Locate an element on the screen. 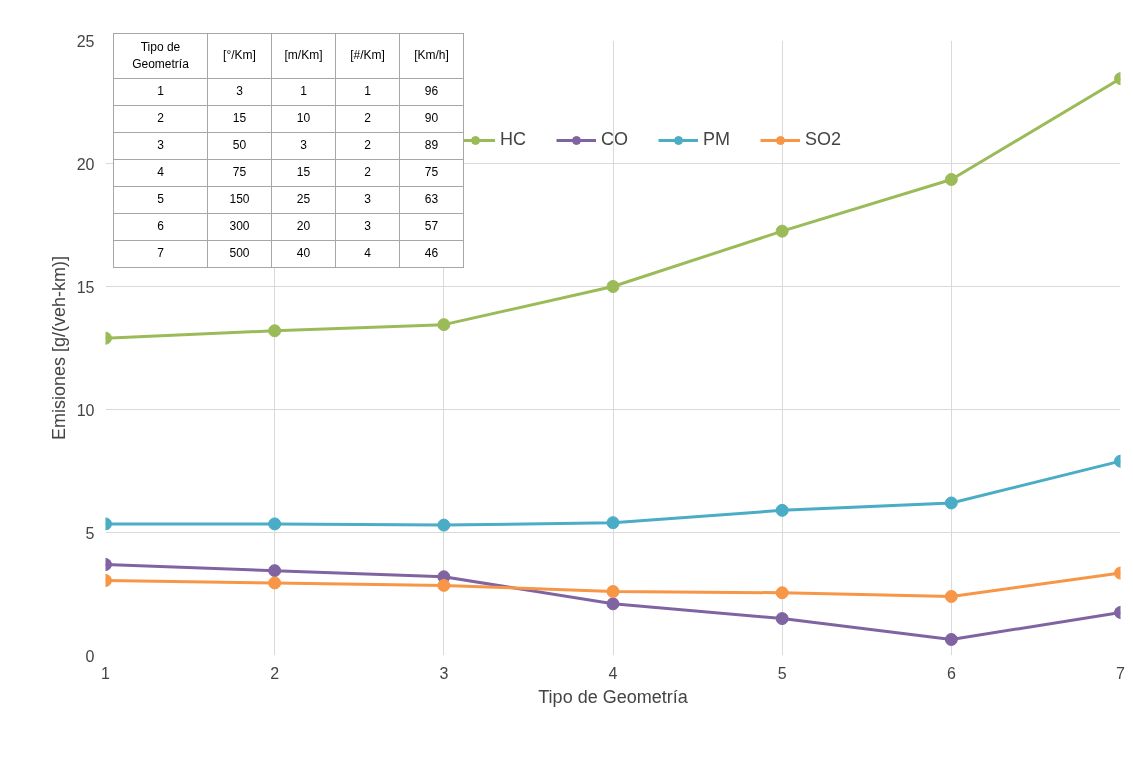 This screenshot has width=1133, height=760. x-axis-title: Tipo de Geometría is located at coordinates (613, 696).